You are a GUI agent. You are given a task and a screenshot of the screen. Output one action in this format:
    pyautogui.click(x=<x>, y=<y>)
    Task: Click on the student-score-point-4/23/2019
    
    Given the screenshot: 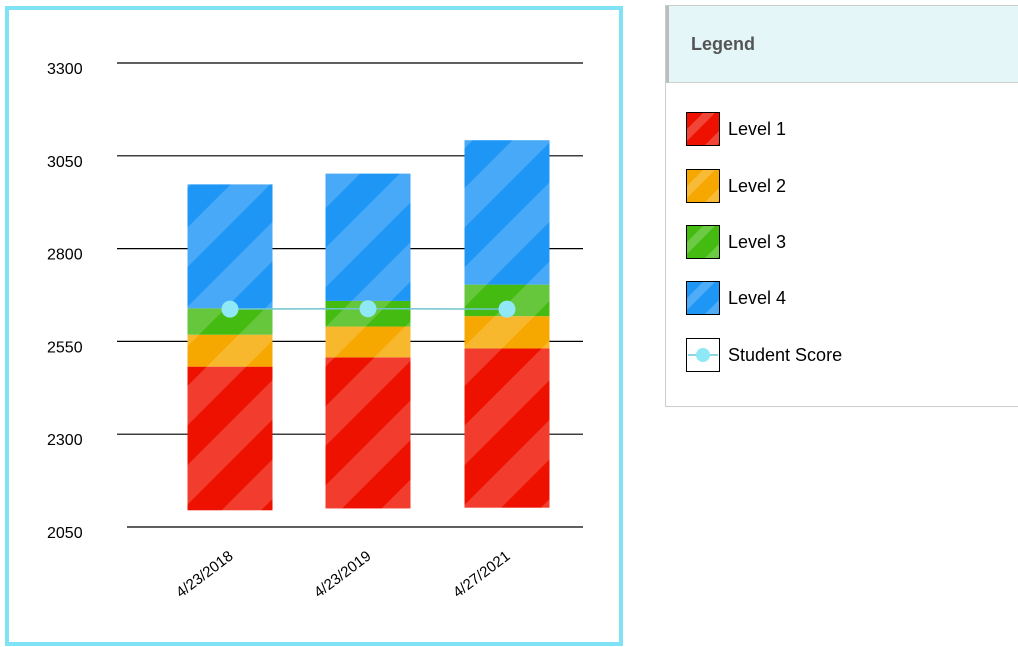 What is the action you would take?
    pyautogui.click(x=368, y=309)
    